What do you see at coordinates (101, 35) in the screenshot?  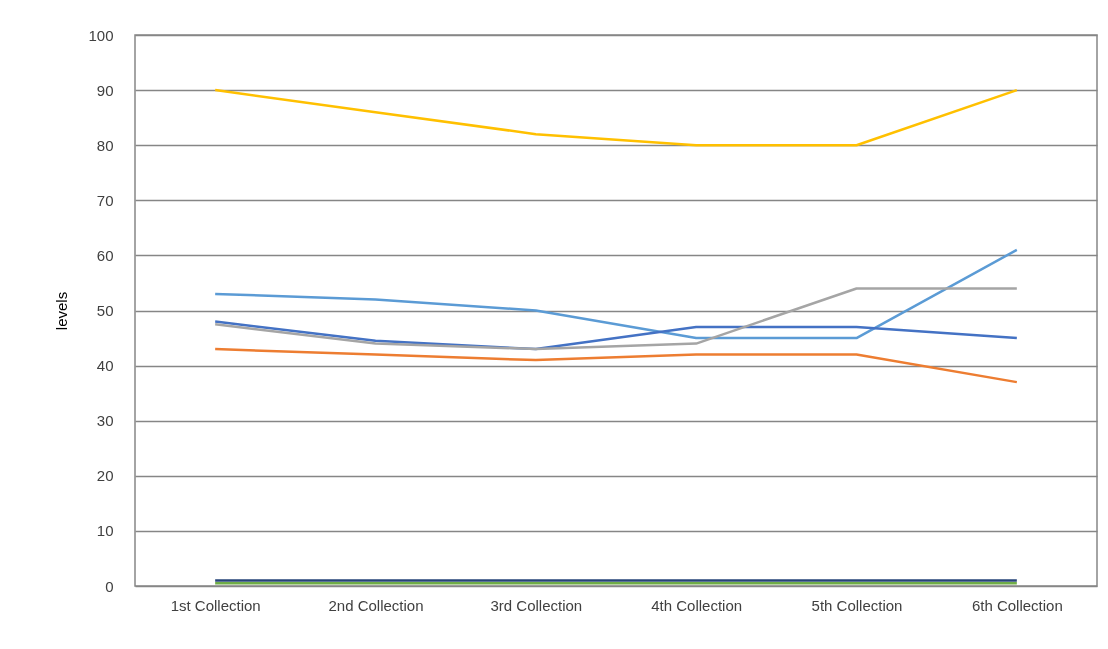 I see `y-tick-label: 100` at bounding box center [101, 35].